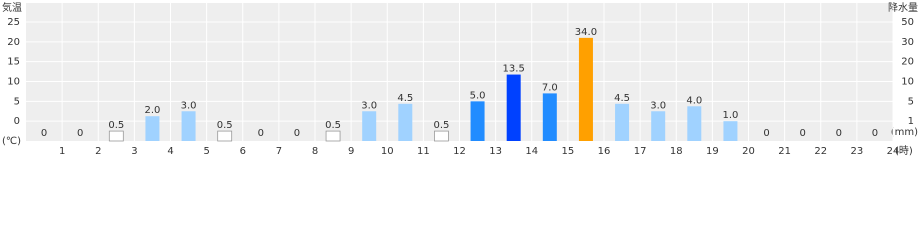 The image size is (920, 240). What do you see at coordinates (550, 87) in the screenshot?
I see `value-label: 7.0` at bounding box center [550, 87].